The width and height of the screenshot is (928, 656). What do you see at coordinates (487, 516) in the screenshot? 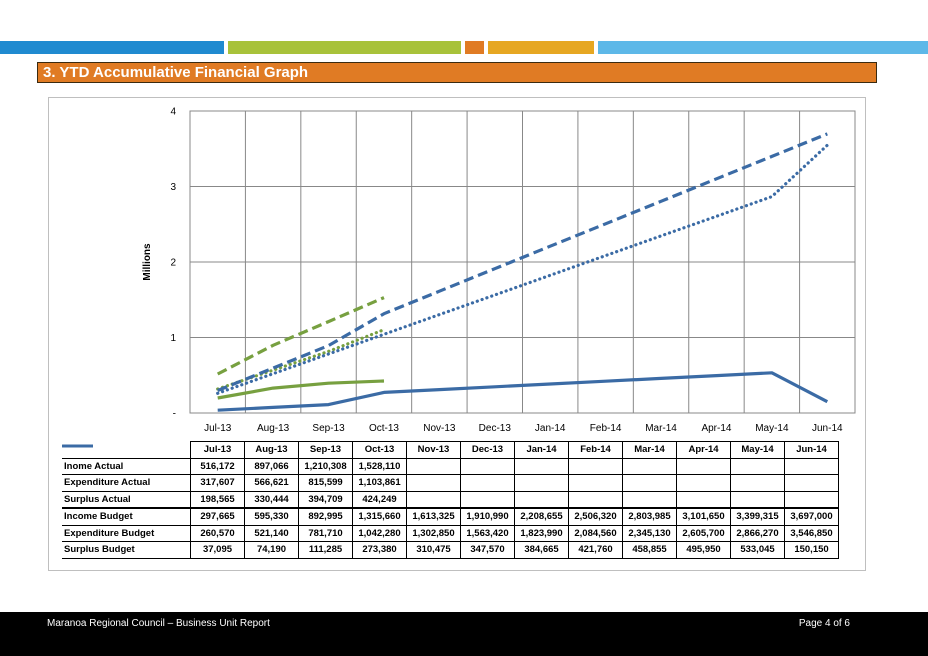
I see `table-cell: 1,910,990` at bounding box center [487, 516].